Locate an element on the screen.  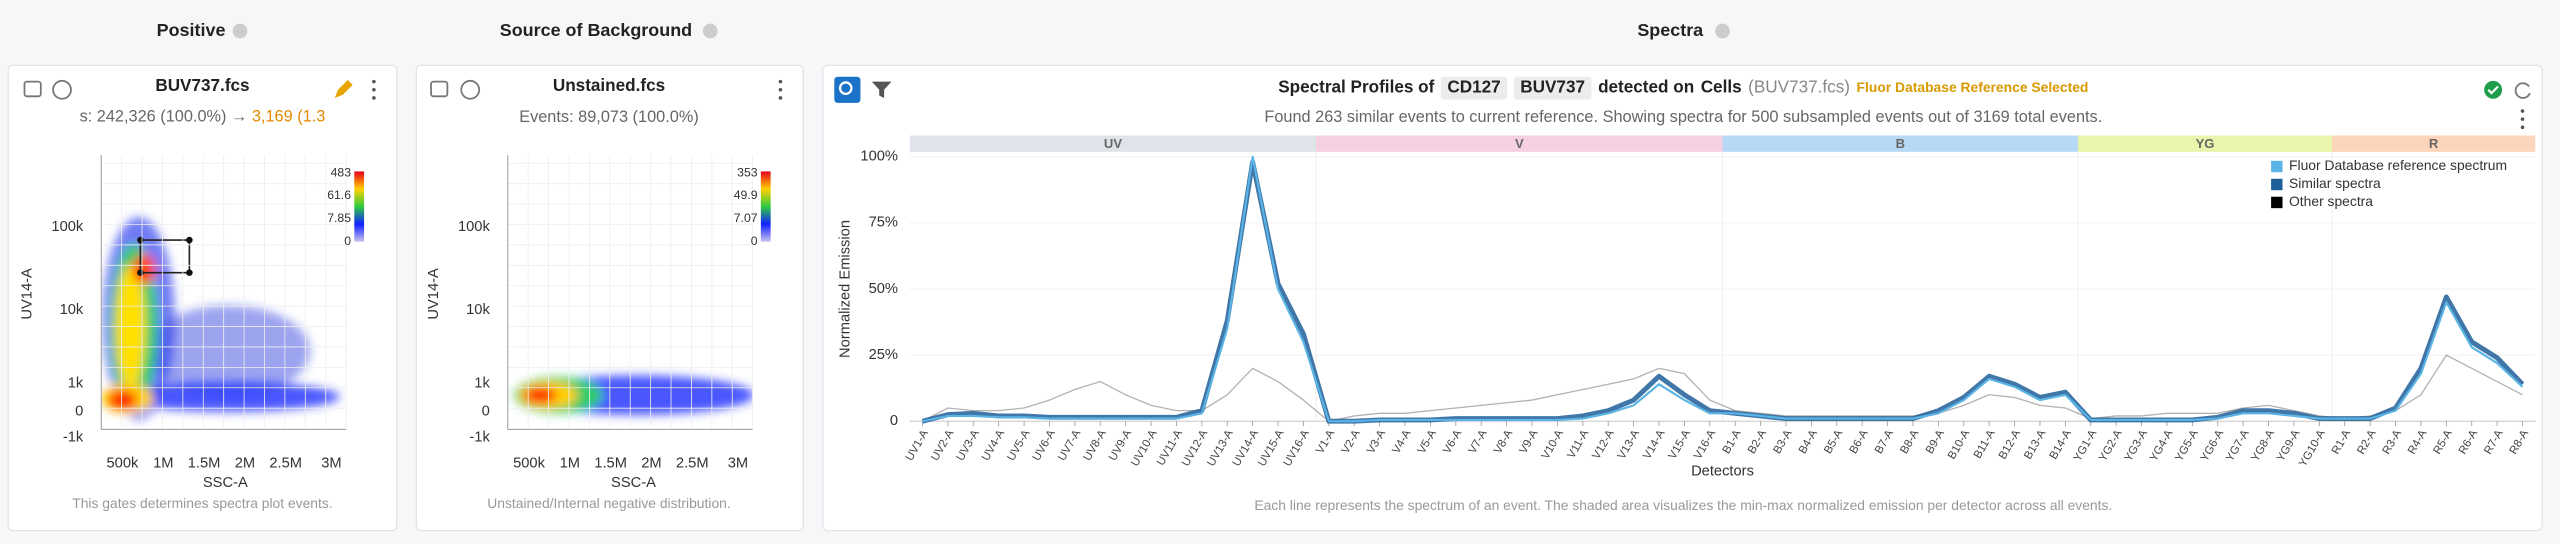
section-title: Source of Background is located at coordinates (596, 30).